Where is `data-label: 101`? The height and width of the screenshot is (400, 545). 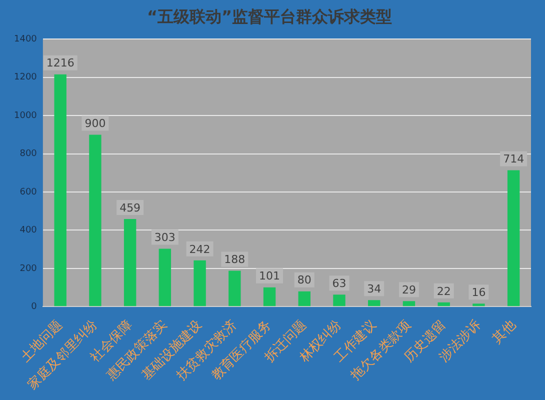 data-label: 101 is located at coordinates (269, 276).